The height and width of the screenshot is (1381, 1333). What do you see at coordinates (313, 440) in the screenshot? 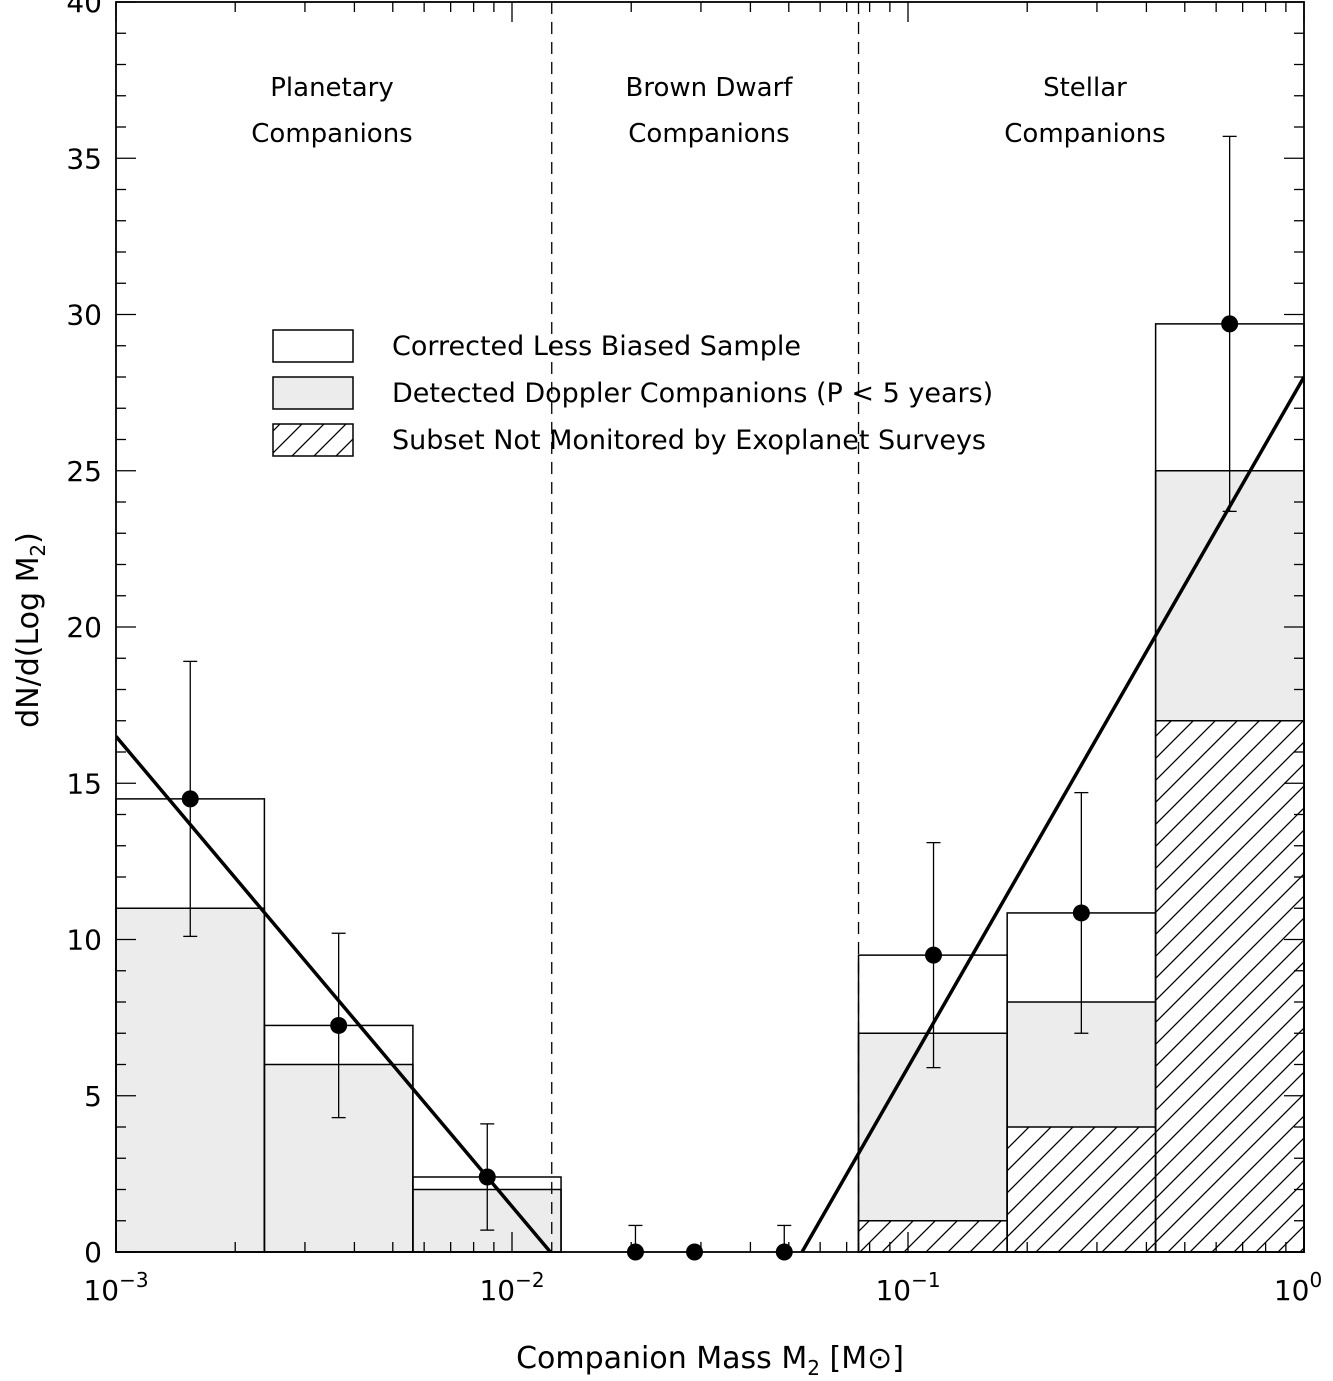
I see `legend-swatch-hatched` at bounding box center [313, 440].